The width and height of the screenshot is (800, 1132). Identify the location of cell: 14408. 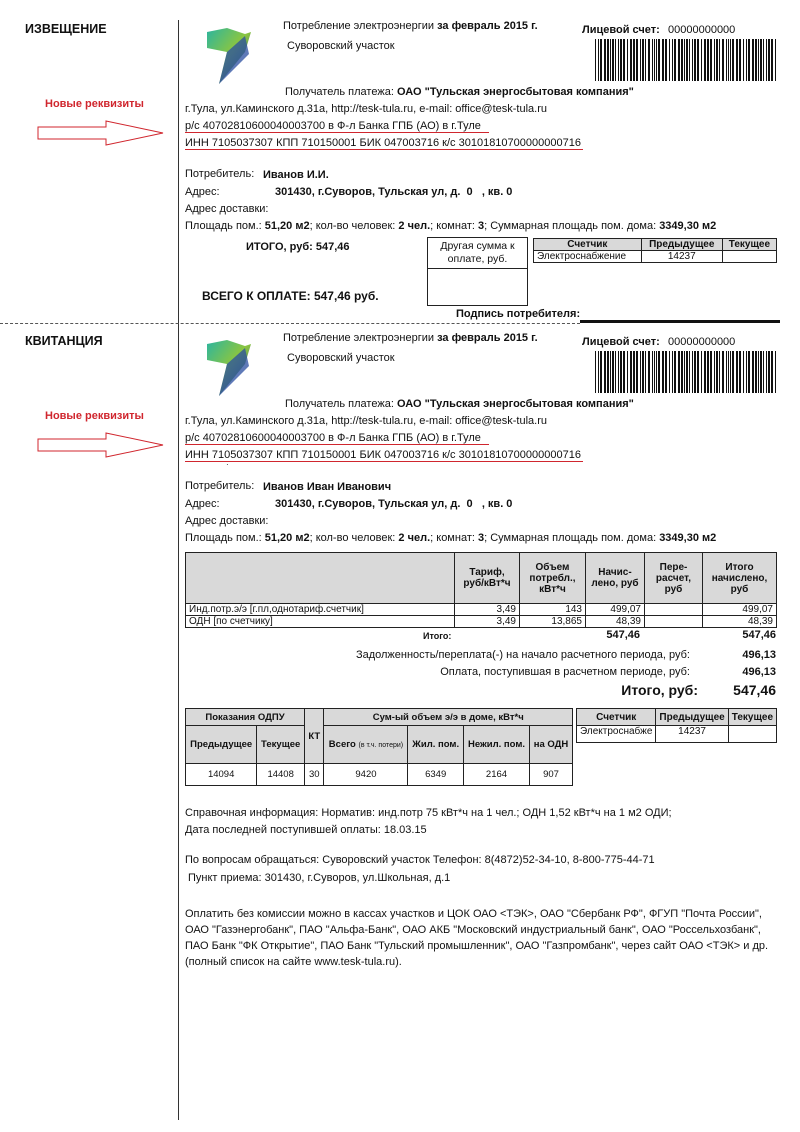
(281, 774).